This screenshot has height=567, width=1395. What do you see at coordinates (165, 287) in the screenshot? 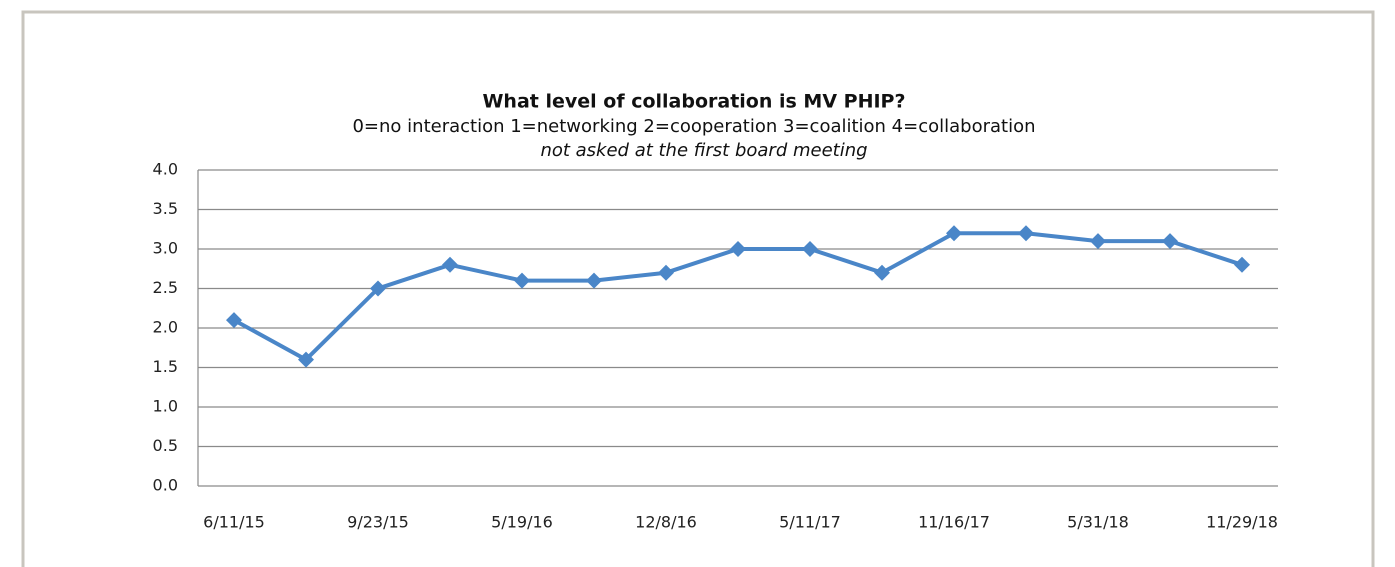
I see `y-tick-label: 2.5` at bounding box center [165, 287].